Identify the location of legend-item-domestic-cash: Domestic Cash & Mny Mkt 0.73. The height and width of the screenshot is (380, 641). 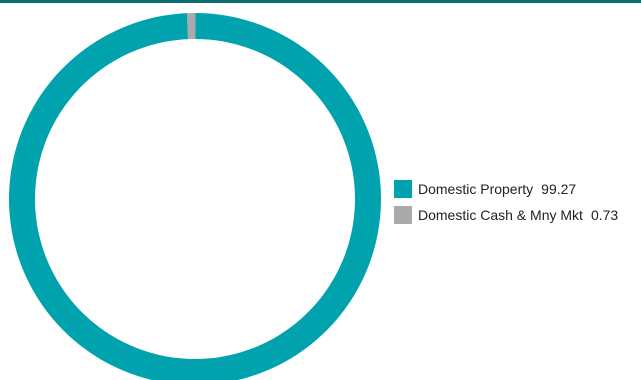
(506, 215).